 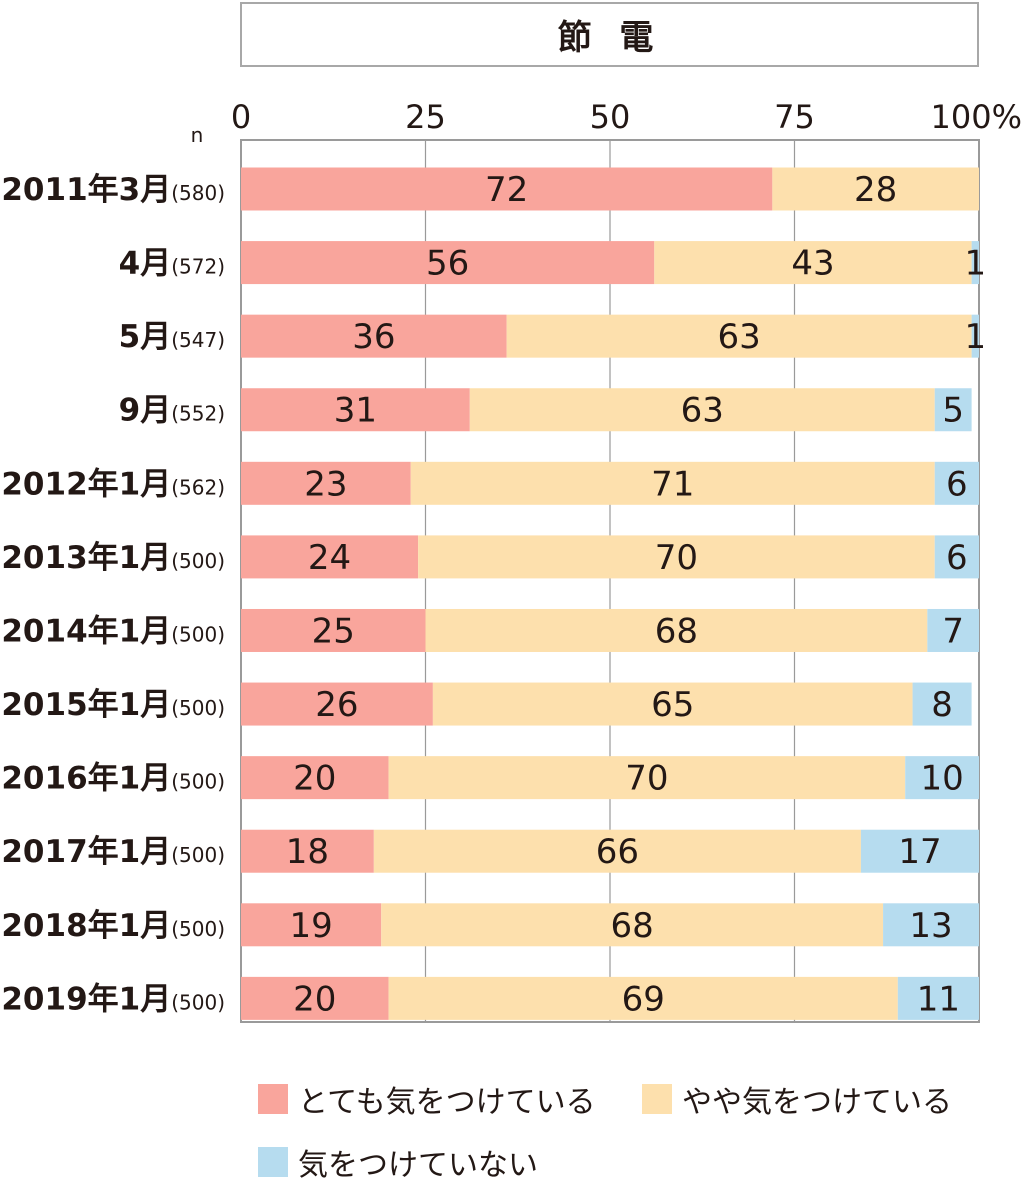 What do you see at coordinates (86, 926) in the screenshot?
I see `category-label-text: 2018年1月` at bounding box center [86, 926].